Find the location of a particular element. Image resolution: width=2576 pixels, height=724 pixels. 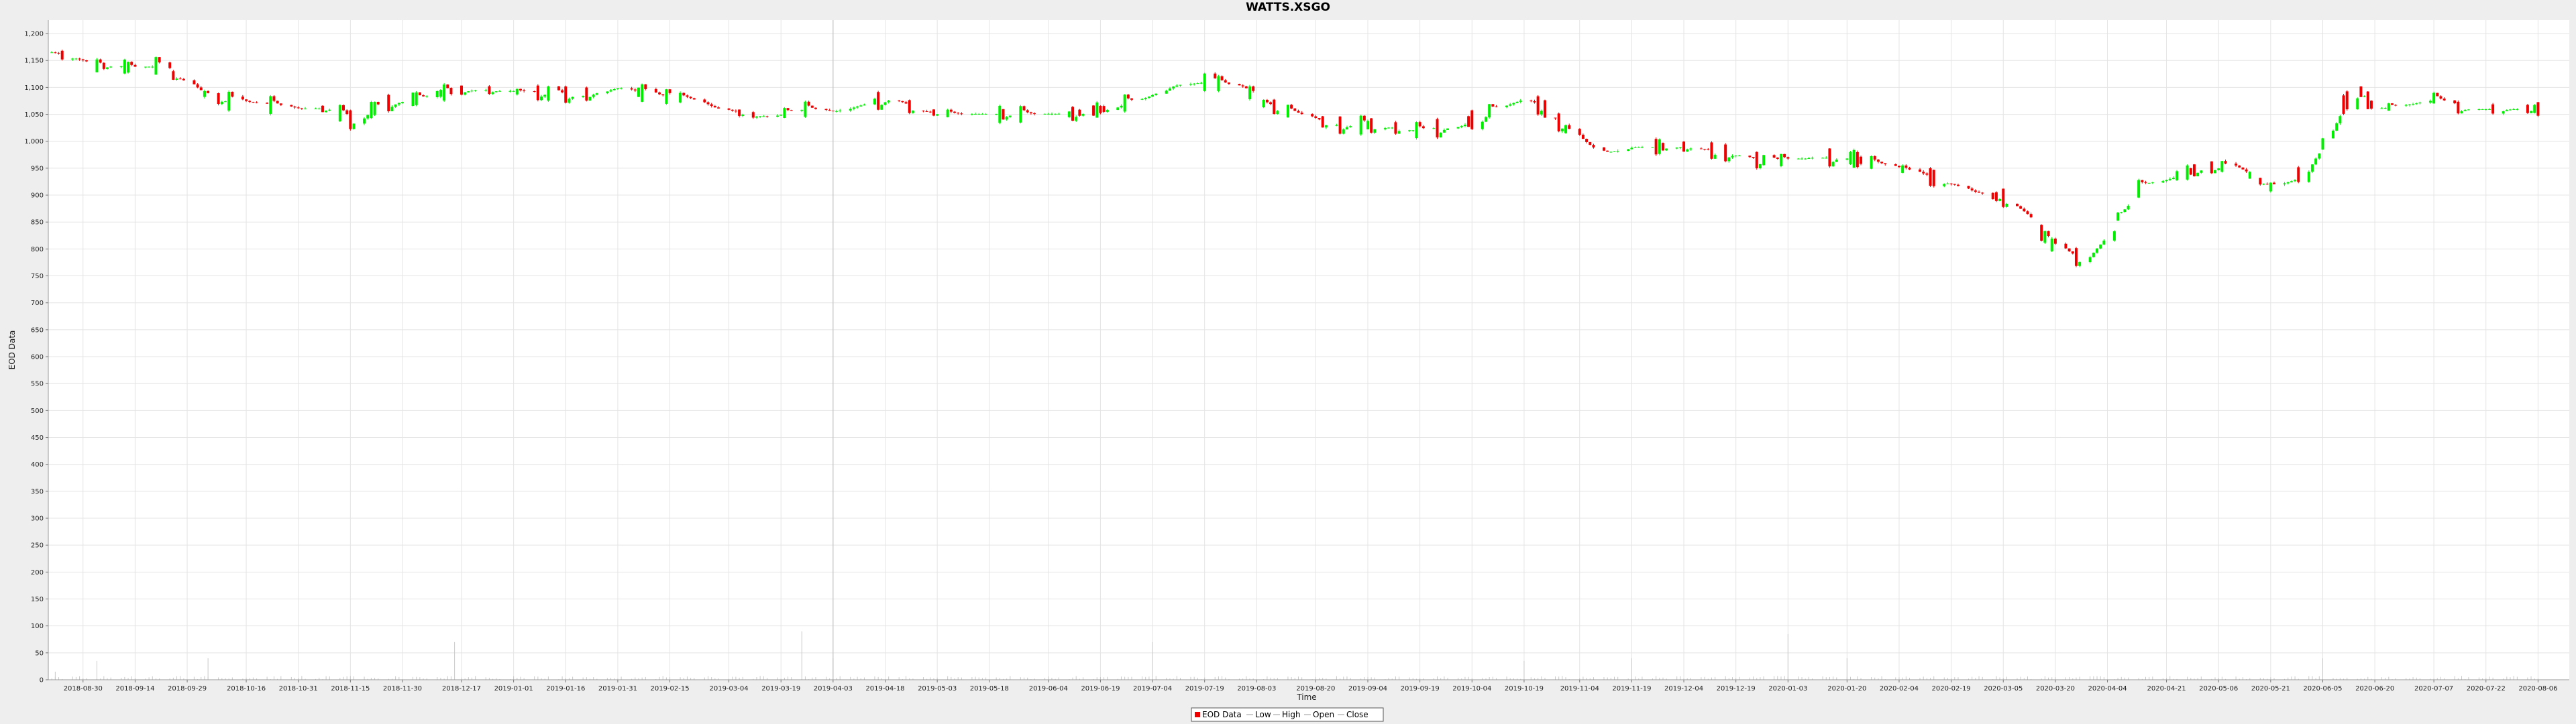

x-tick-label: 2018-11-30 is located at coordinates (402, 688).